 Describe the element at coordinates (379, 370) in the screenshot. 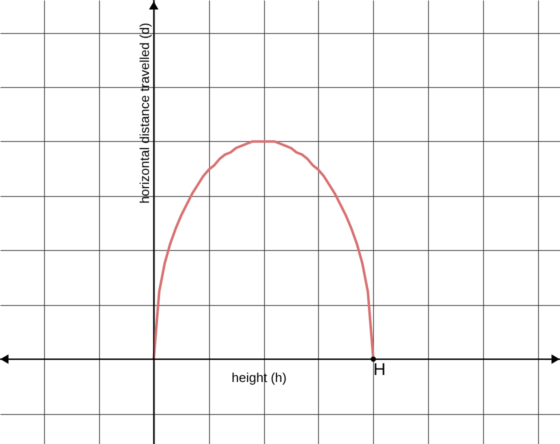

I see `text: H` at that location.